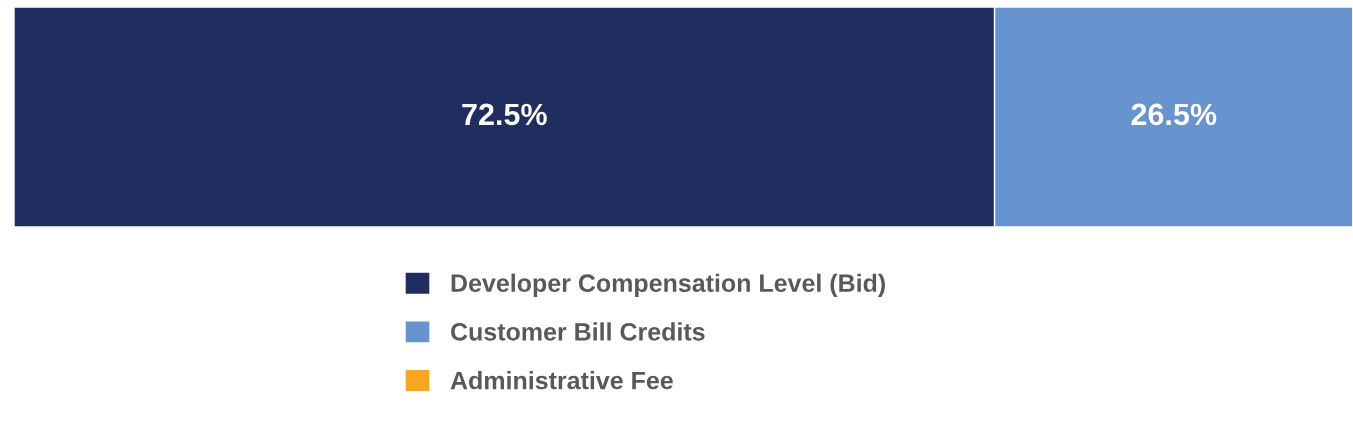  What do you see at coordinates (578, 331) in the screenshot?
I see `legend-label: Customer Bill Credits` at bounding box center [578, 331].